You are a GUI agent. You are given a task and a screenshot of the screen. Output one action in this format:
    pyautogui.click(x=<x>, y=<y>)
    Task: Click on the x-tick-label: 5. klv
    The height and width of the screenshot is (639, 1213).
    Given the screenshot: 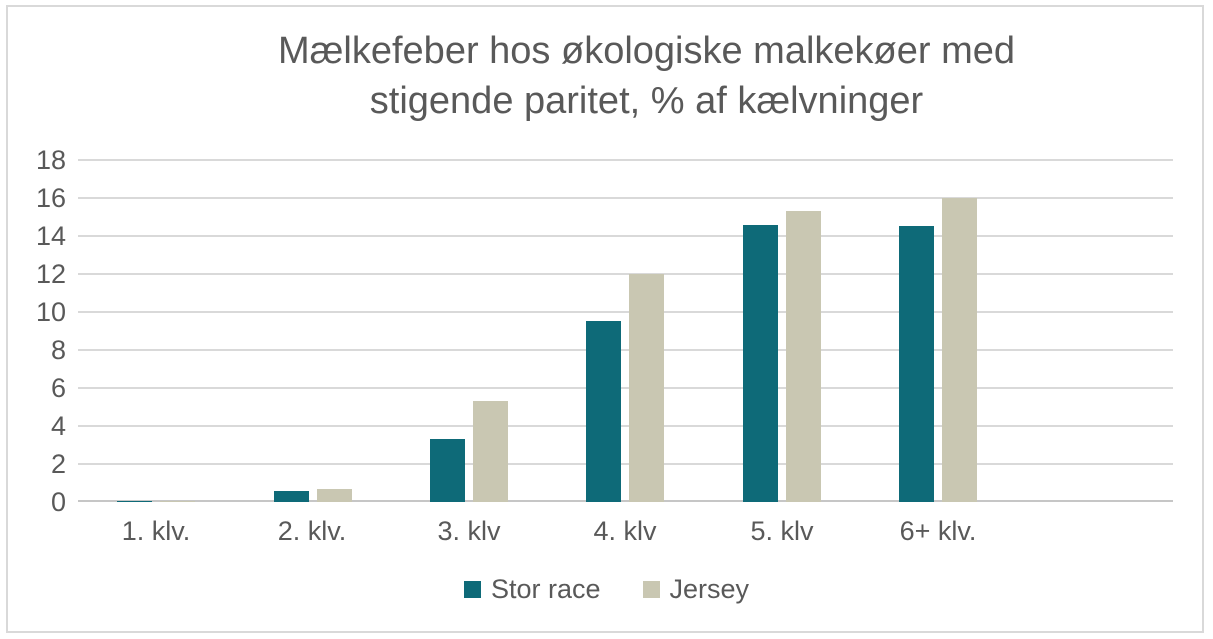 What is the action you would take?
    pyautogui.click(x=782, y=531)
    